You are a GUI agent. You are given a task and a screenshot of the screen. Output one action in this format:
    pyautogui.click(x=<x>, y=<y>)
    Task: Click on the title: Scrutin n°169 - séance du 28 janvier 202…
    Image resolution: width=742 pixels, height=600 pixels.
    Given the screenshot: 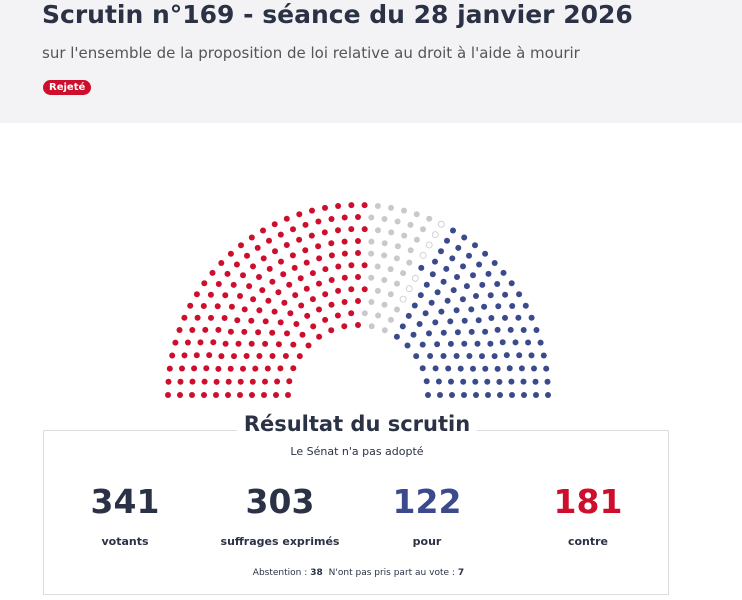 What is the action you would take?
    pyautogui.click(x=337, y=14)
    